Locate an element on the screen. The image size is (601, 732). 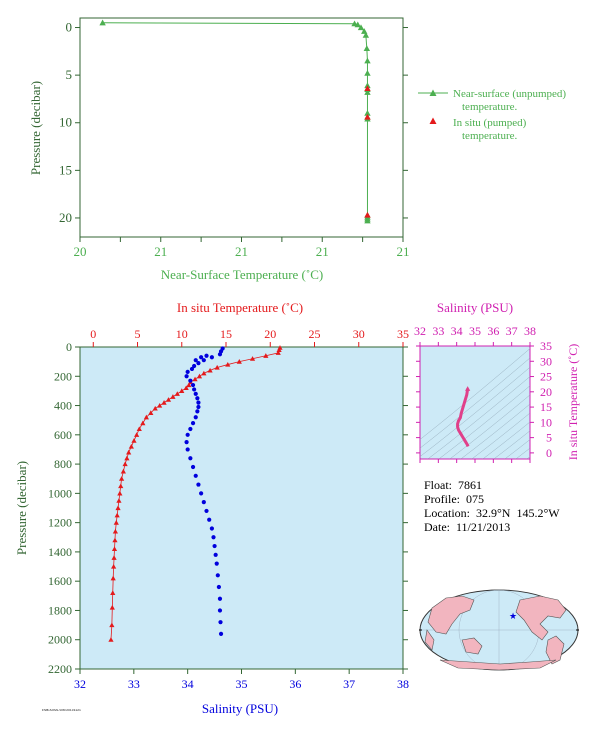
pf-top-tick-label: 25 is located at coordinates (315, 334).